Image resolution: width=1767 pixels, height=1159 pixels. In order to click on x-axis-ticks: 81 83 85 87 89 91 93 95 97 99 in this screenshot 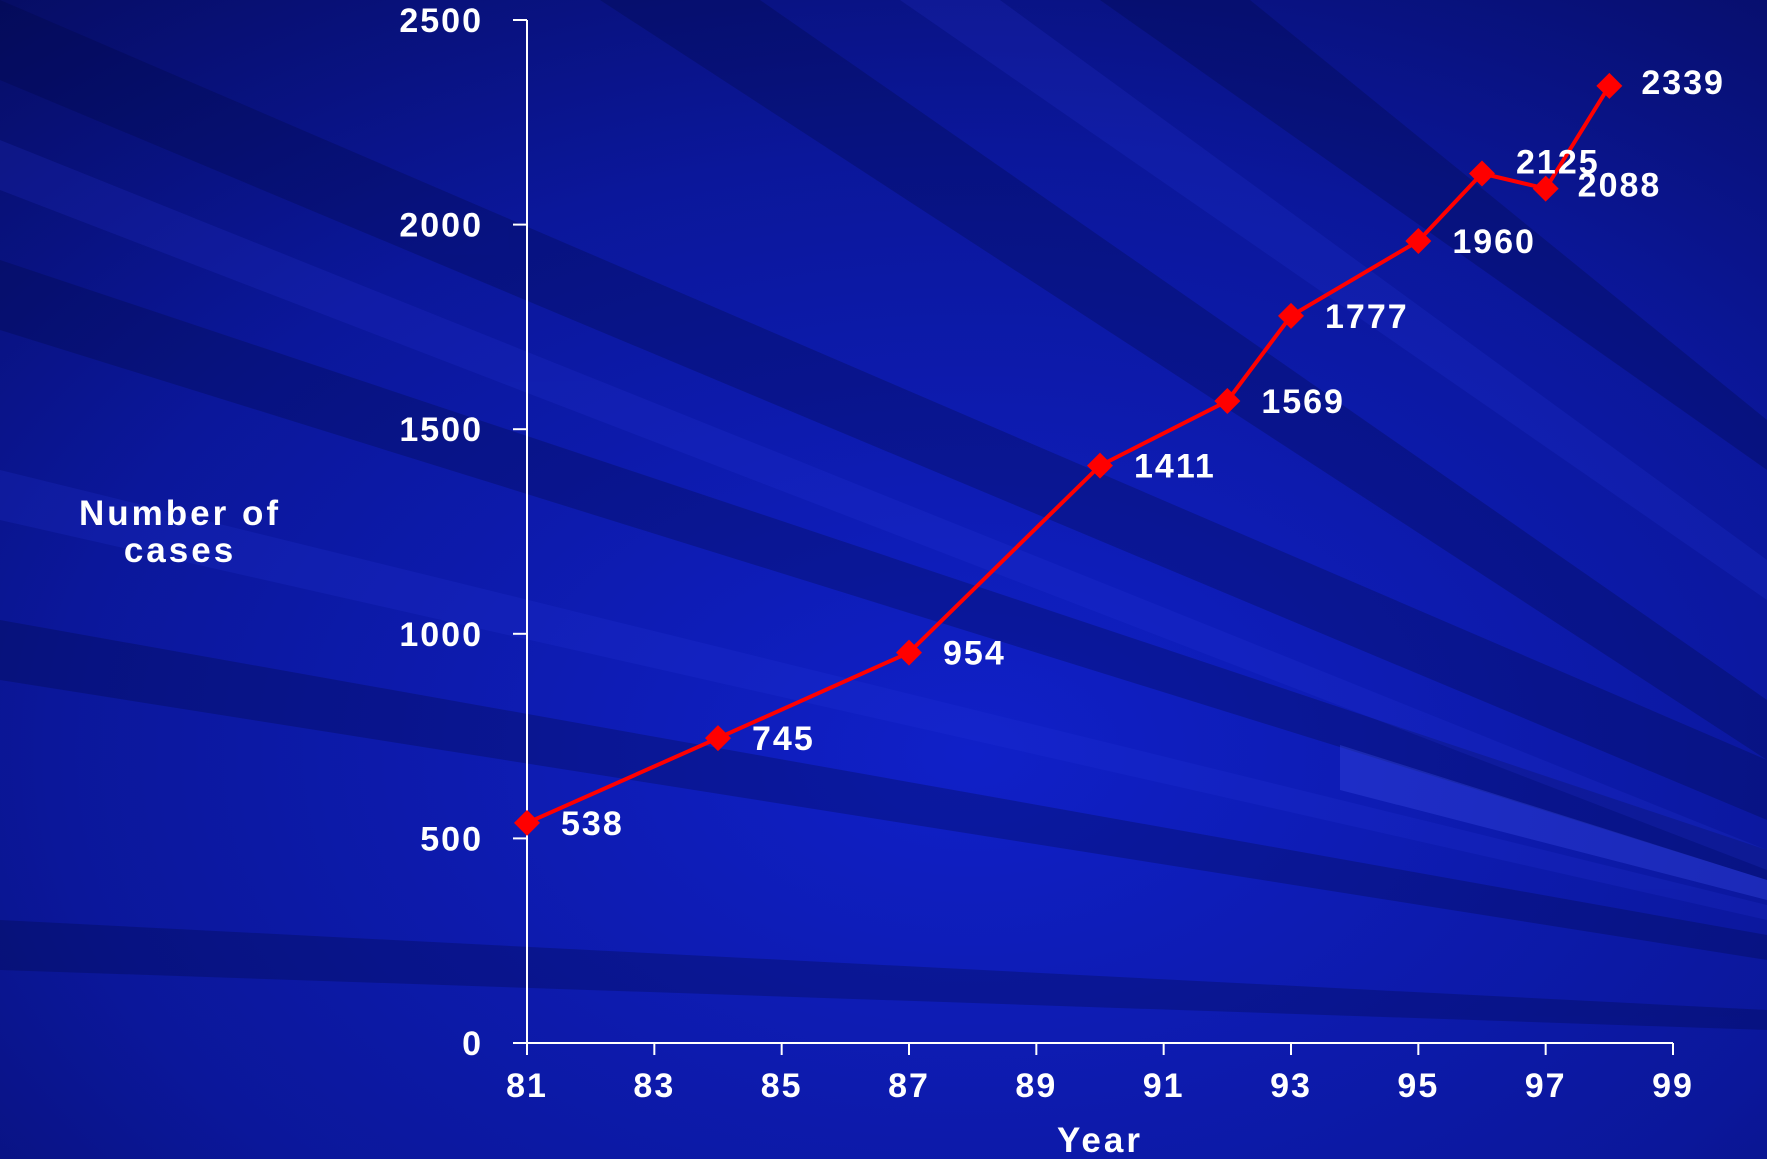, I will do `click(1100, 1074)`.